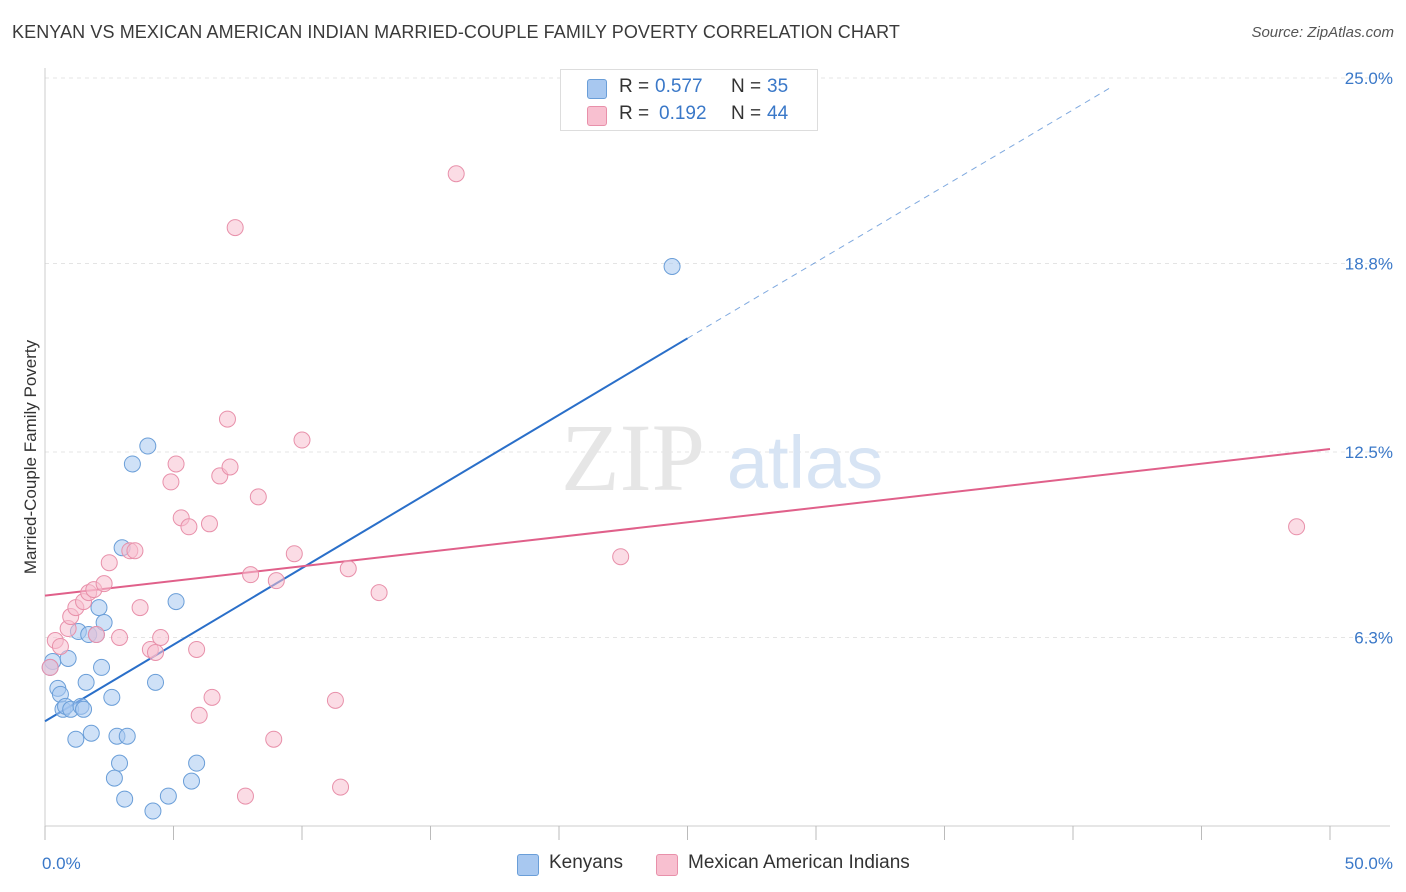 The width and height of the screenshot is (1406, 892). What do you see at coordinates (1322, 32) in the screenshot?
I see `source-label: Source: ZipAtlas.com` at bounding box center [1322, 32].